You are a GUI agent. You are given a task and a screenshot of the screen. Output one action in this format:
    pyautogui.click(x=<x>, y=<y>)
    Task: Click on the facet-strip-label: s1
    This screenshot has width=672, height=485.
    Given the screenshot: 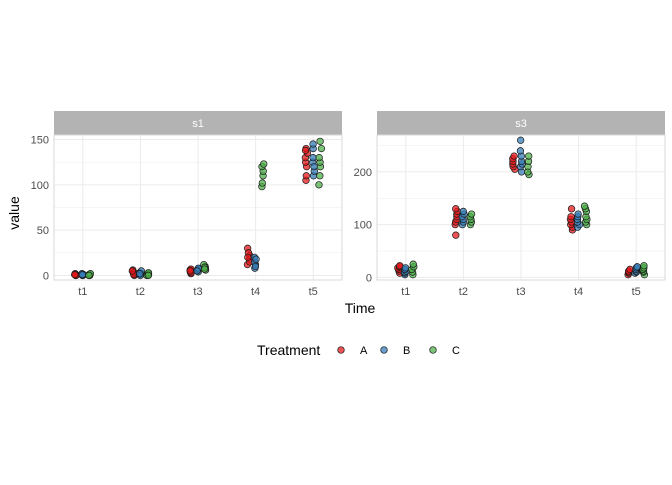 What is the action you would take?
    pyautogui.click(x=198, y=124)
    